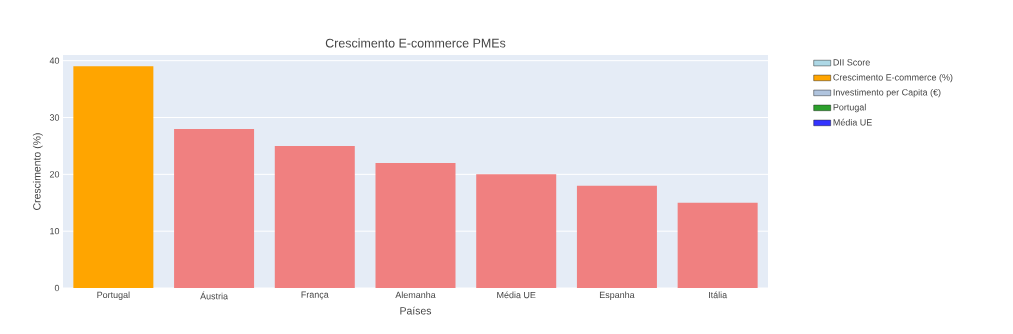 This screenshot has width=1013, height=334. What do you see at coordinates (214, 295) in the screenshot?
I see `x-tick-label: Áustria` at bounding box center [214, 295].